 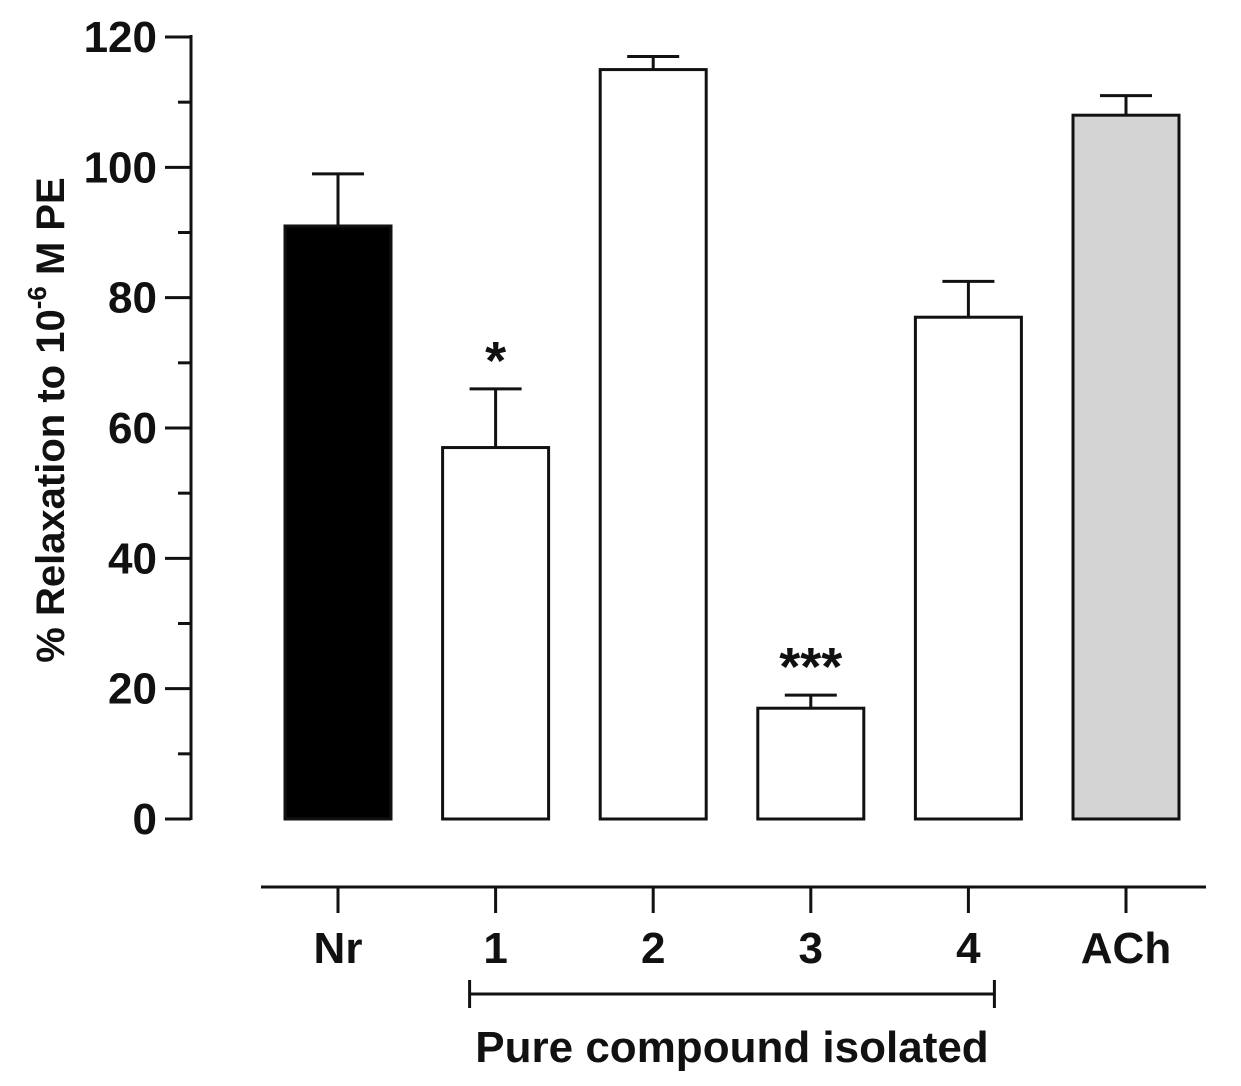 What do you see at coordinates (145, 819) in the screenshot?
I see `y-tick-label: 0` at bounding box center [145, 819].